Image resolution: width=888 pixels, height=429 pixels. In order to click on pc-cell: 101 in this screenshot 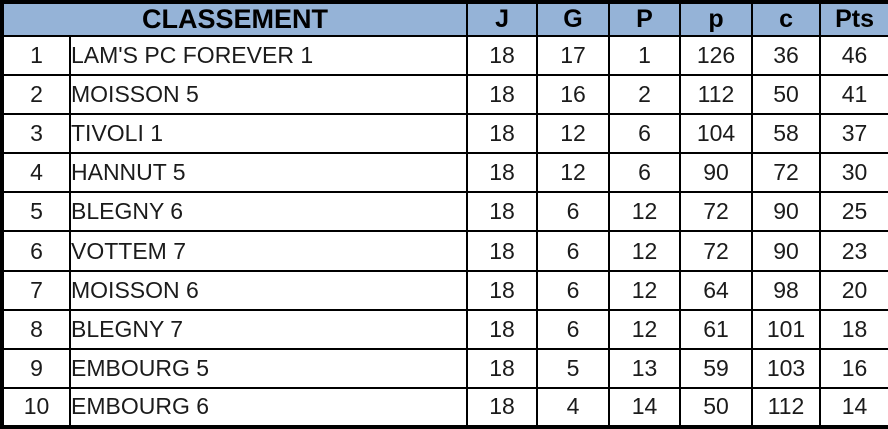, I will do `click(786, 329)`.